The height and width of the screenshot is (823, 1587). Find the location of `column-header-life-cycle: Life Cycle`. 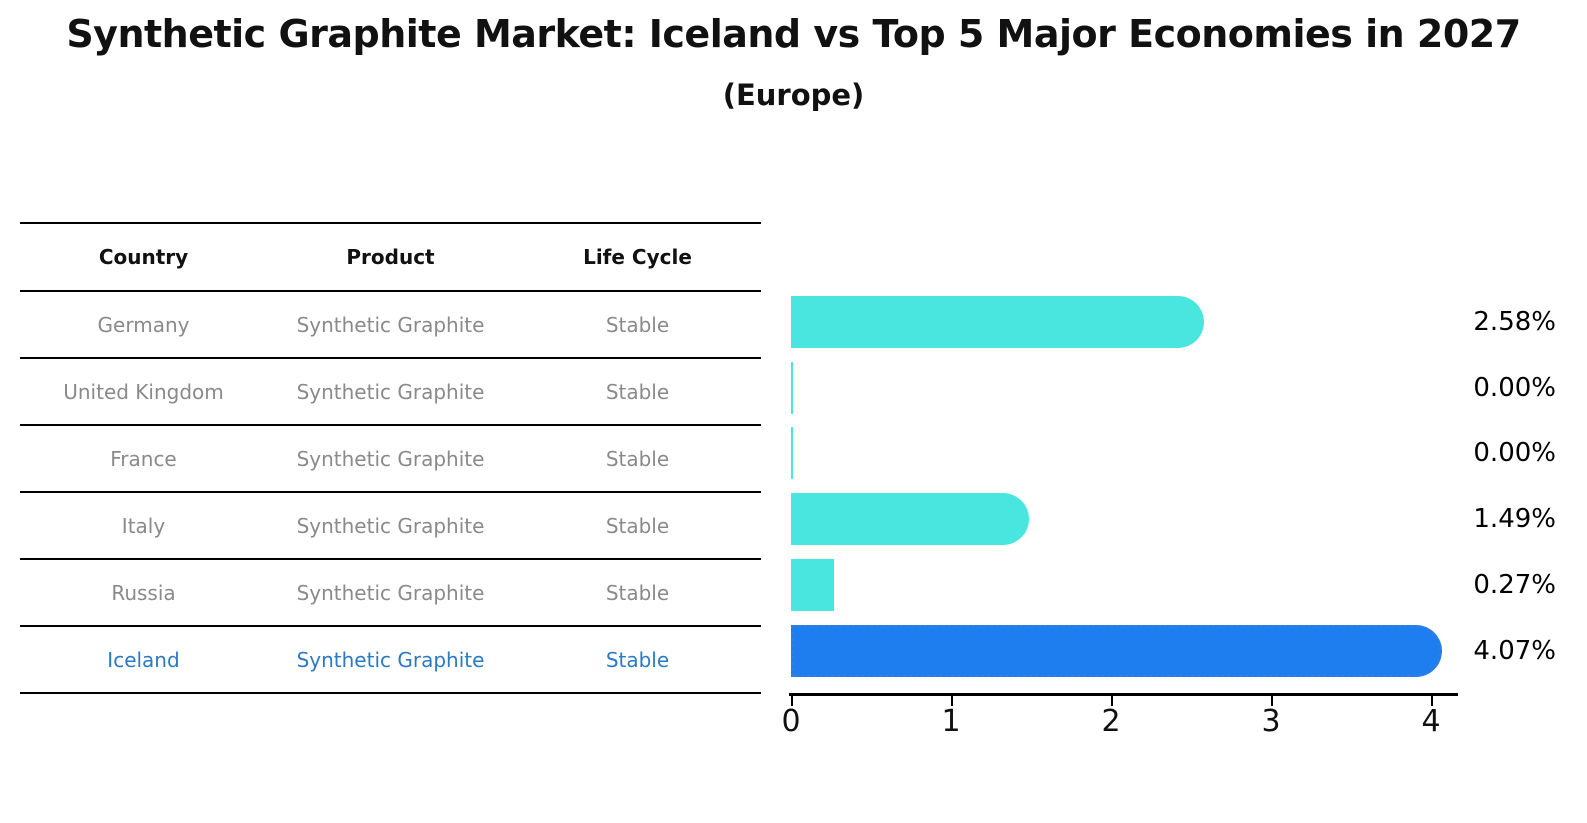

column-header-life-cycle: Life Cycle is located at coordinates (637, 257).